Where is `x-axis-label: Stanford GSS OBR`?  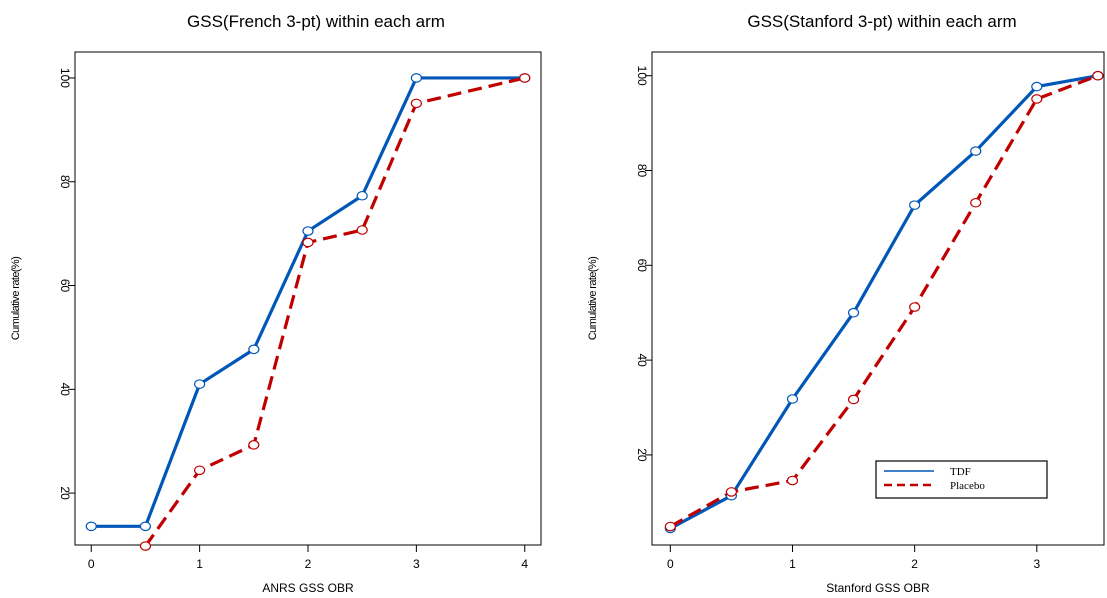
x-axis-label: Stanford GSS OBR is located at coordinates (878, 588).